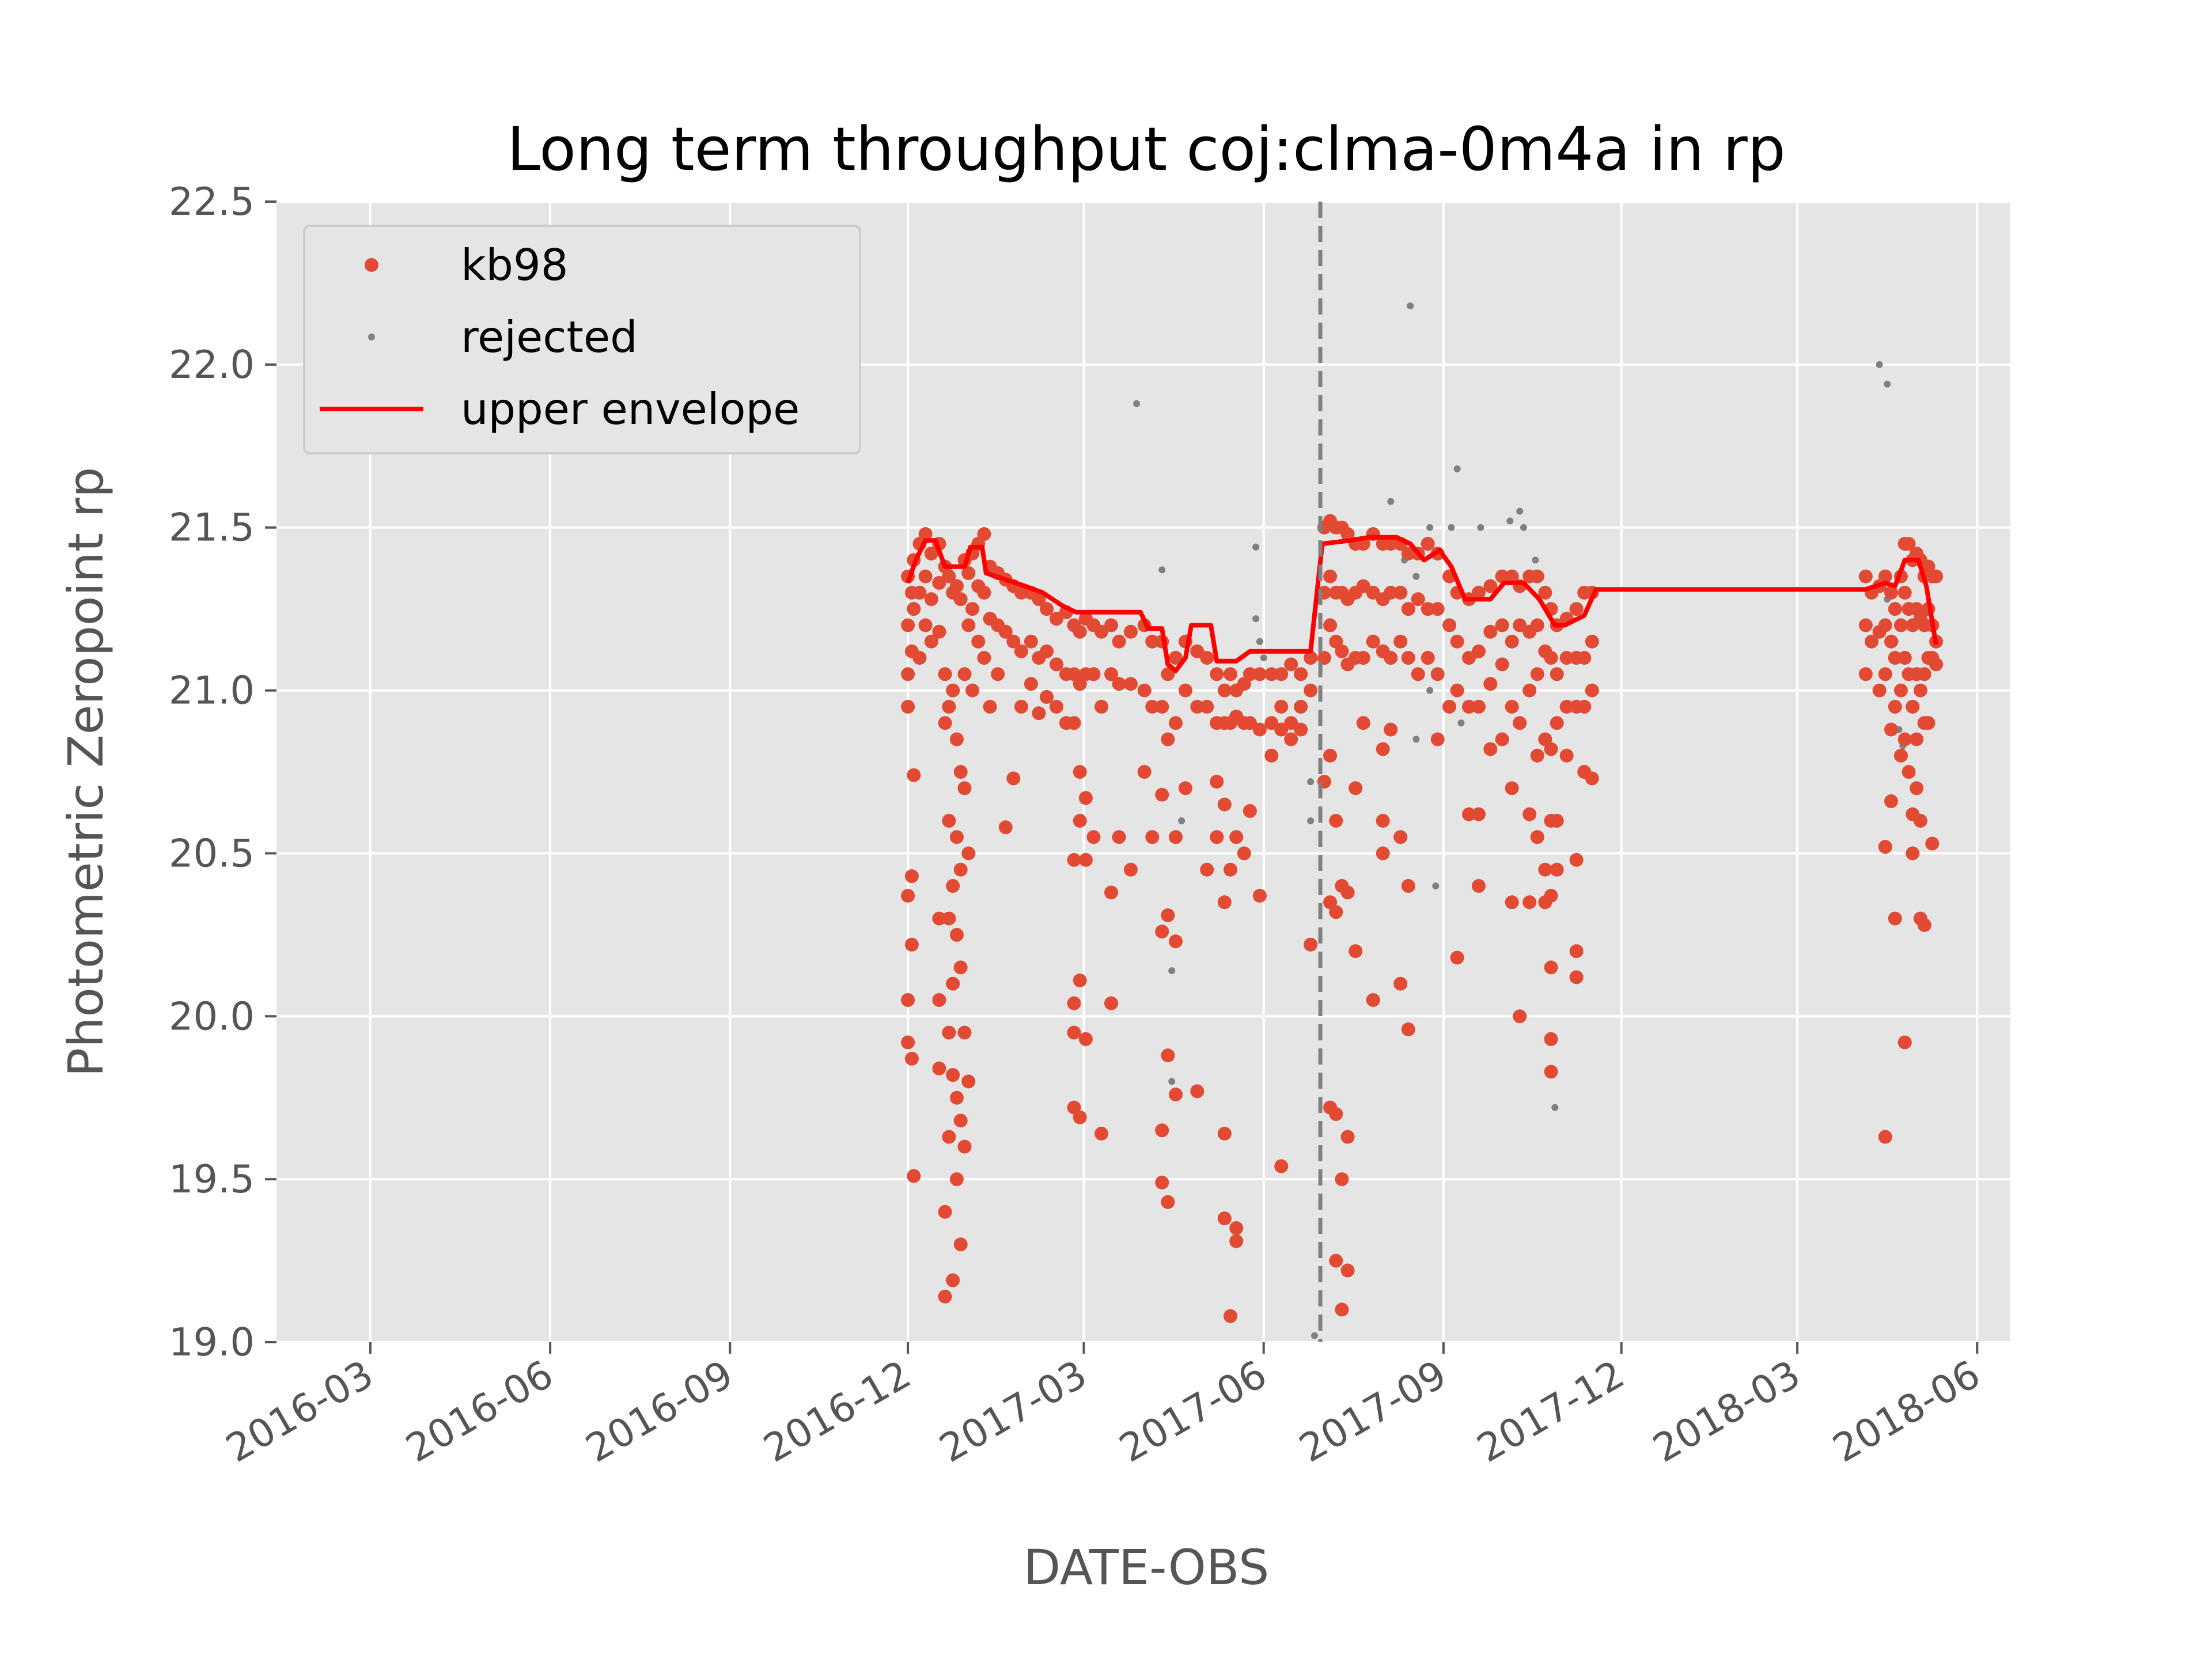 This screenshot has width=2212, height=1659. Describe the element at coordinates (212, 1342) in the screenshot. I see `y-tick-label: 19.0` at that location.